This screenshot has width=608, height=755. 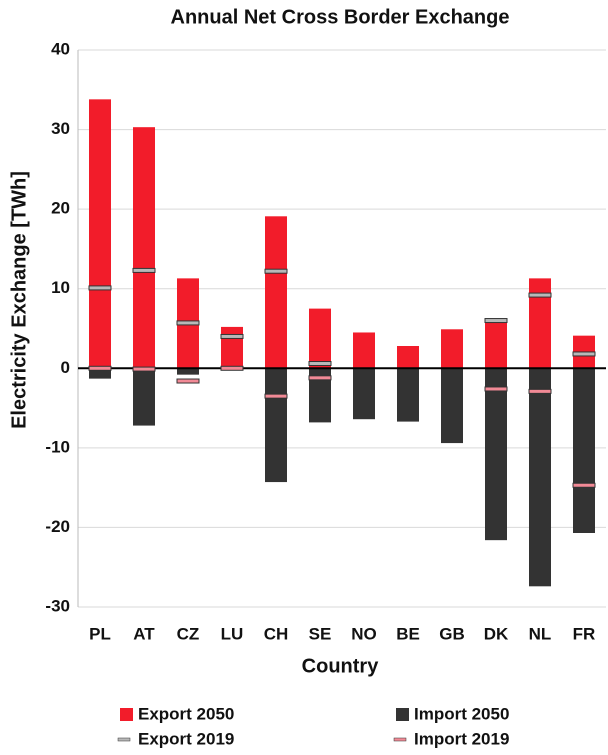 I want to click on legend-label: Export 2050, so click(x=186, y=713).